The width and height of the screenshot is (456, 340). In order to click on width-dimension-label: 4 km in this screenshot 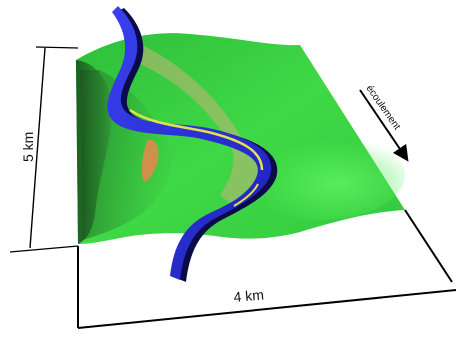, I will do `click(249, 295)`.